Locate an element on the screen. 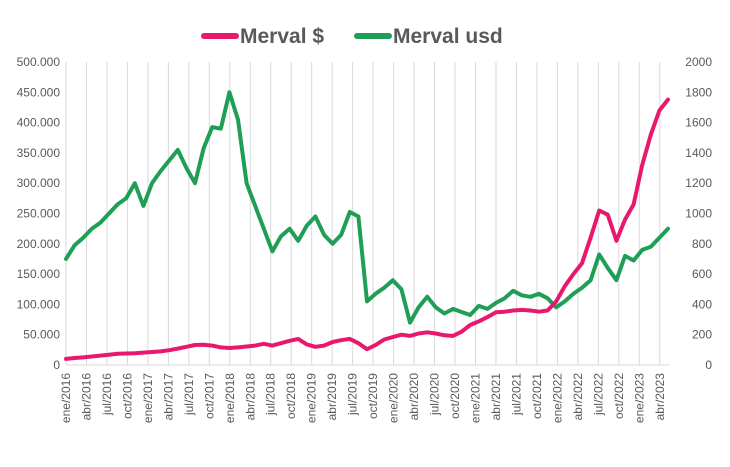 This screenshot has width=730, height=467. y-right-tick-label: 0 is located at coordinates (708, 365).